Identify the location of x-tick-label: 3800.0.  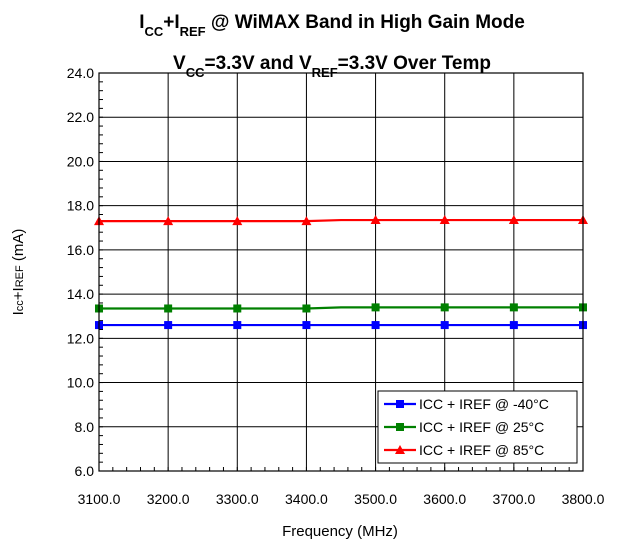
(583, 499).